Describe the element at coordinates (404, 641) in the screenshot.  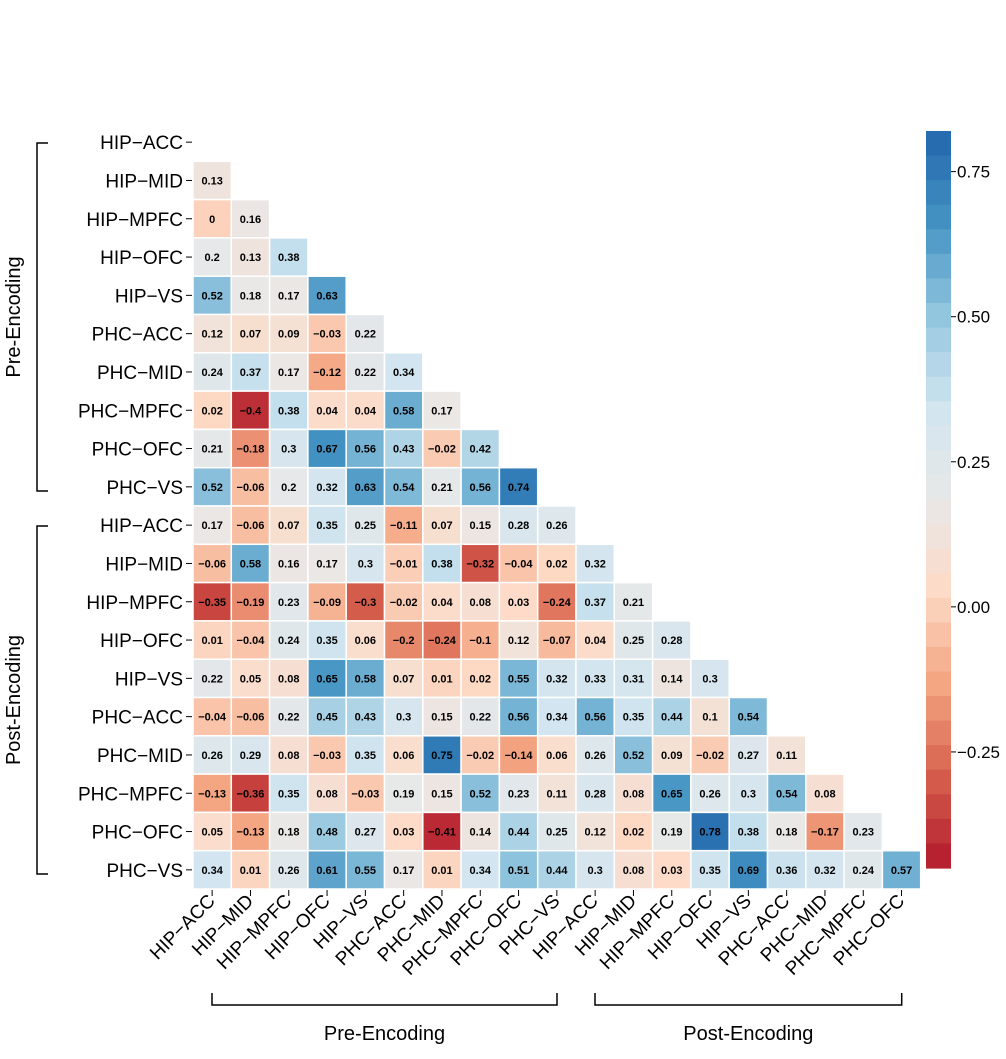
I see `cell-value-label: −0.2` at that location.